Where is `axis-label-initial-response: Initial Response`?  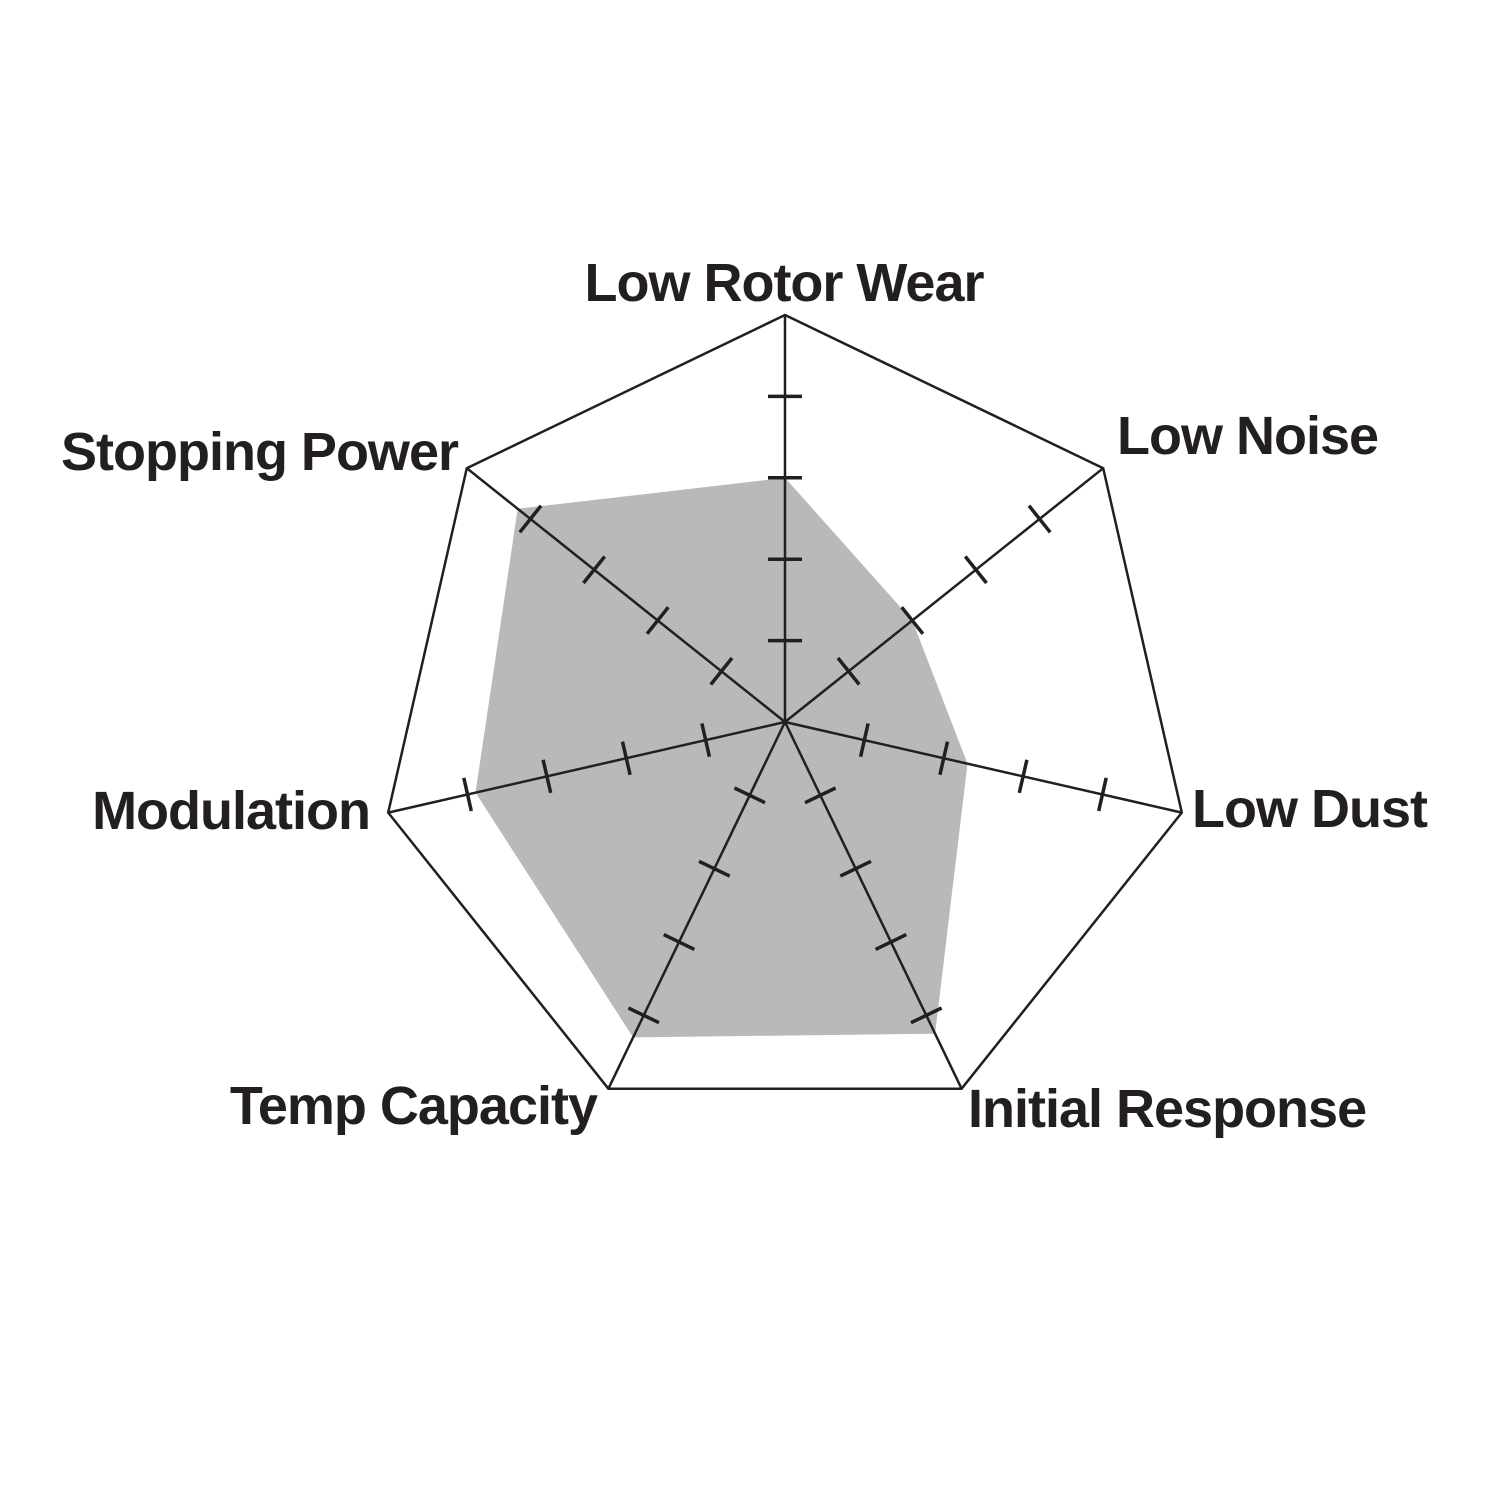
axis-label-initial-response: Initial Response is located at coordinates (1167, 1109).